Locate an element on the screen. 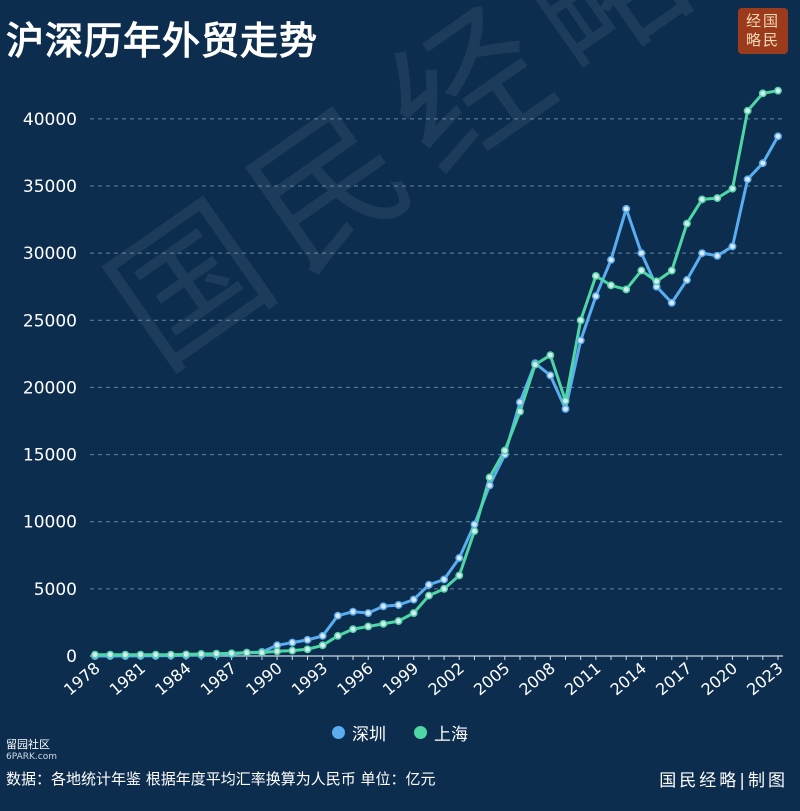  y-tick-label: 20000 is located at coordinates (50, 388).